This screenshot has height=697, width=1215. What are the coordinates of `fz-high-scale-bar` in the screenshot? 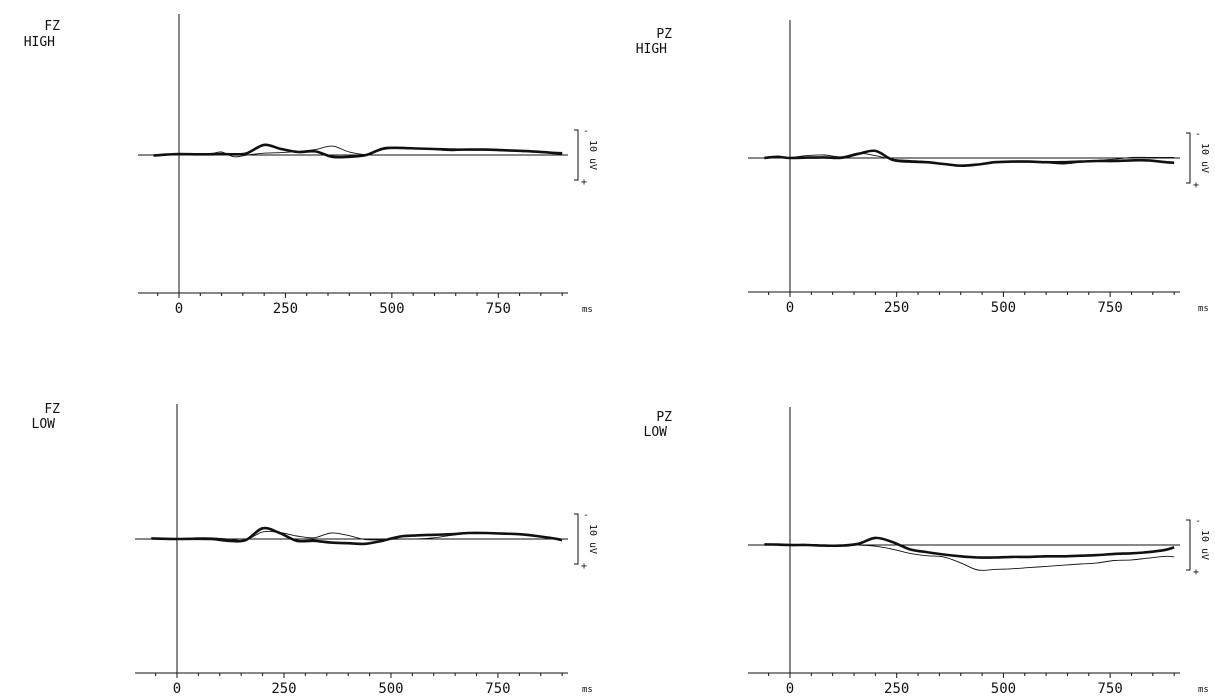 It's located at (576, 155).